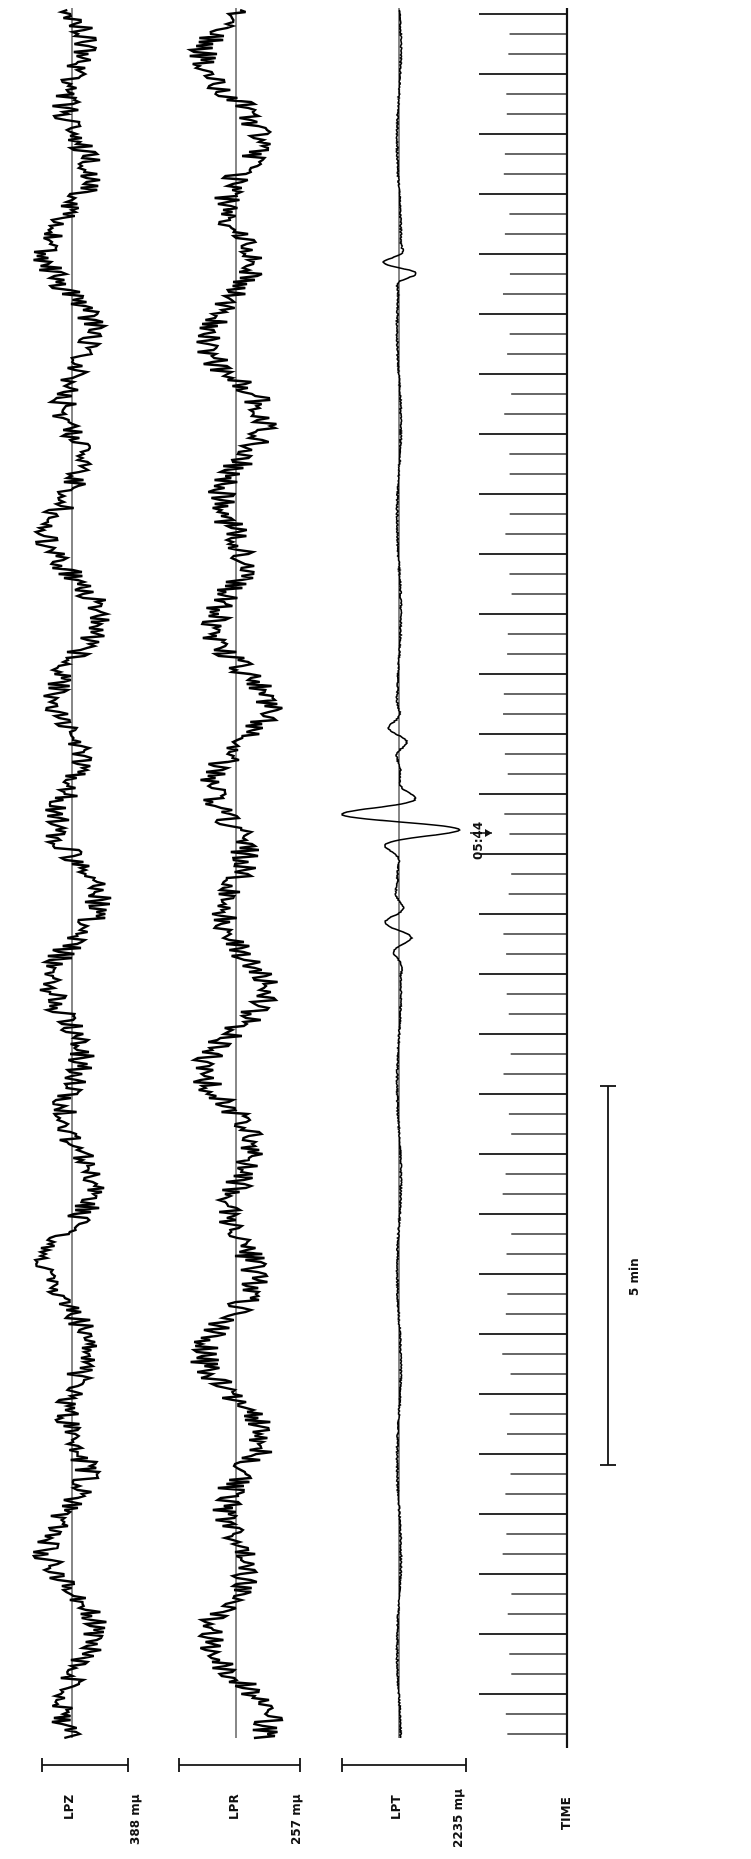 The height and width of the screenshot is (1859, 751). Describe the element at coordinates (135, 1819) in the screenshot. I see `lpz-amplitude: 388 mμ` at that location.